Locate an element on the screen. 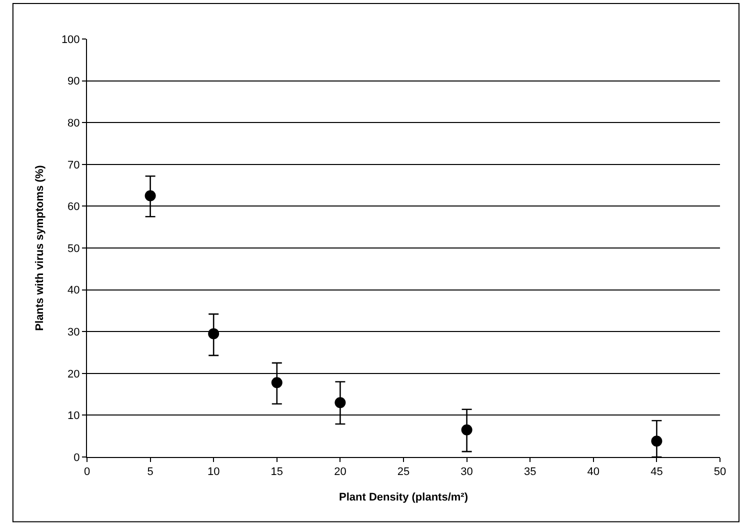  x-tick-label: 50 is located at coordinates (720, 472).